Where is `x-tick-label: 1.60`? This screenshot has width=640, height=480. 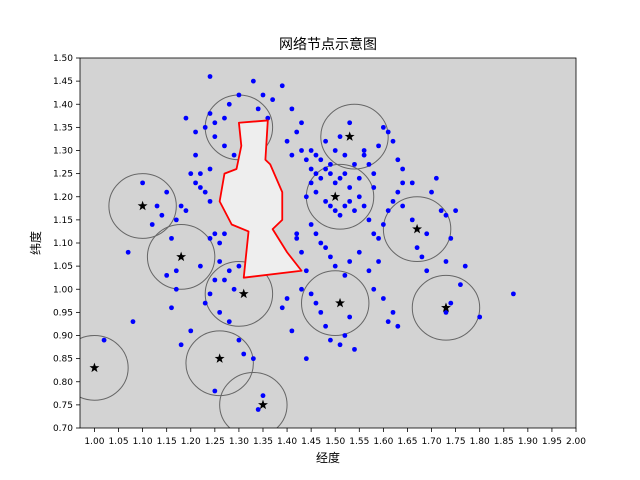 x-tick-label: 1.60 is located at coordinates (383, 442).